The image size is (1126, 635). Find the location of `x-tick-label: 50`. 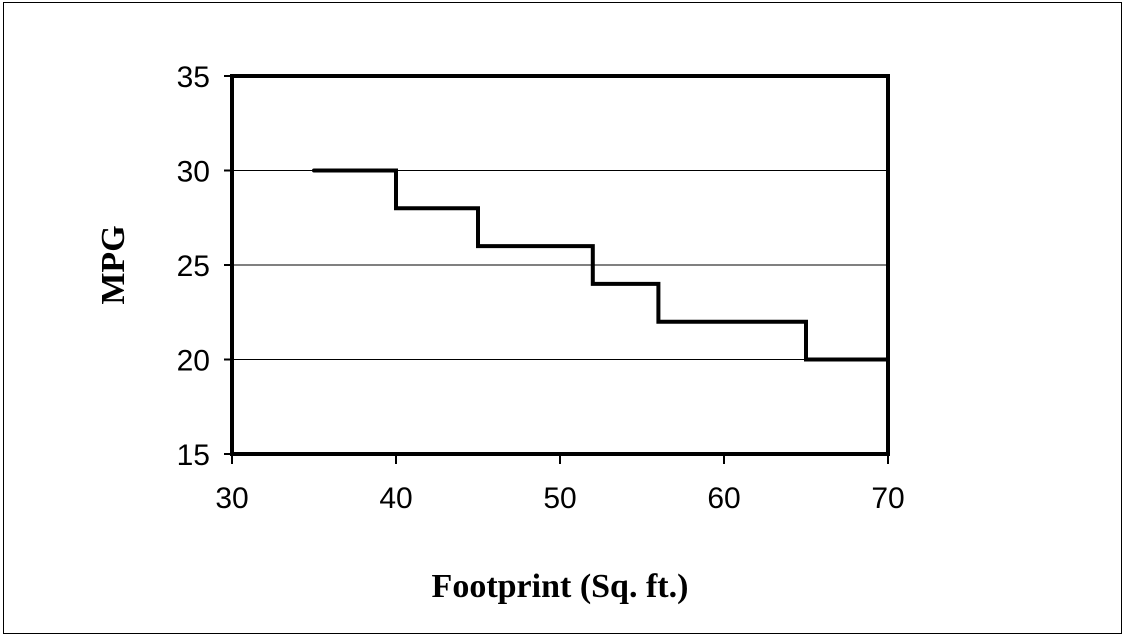

x-tick-label: 50 is located at coordinates (559, 498).